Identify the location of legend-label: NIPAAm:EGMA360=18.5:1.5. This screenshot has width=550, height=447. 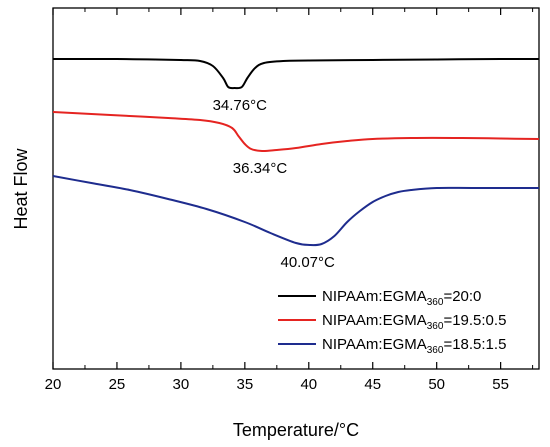
(414, 346).